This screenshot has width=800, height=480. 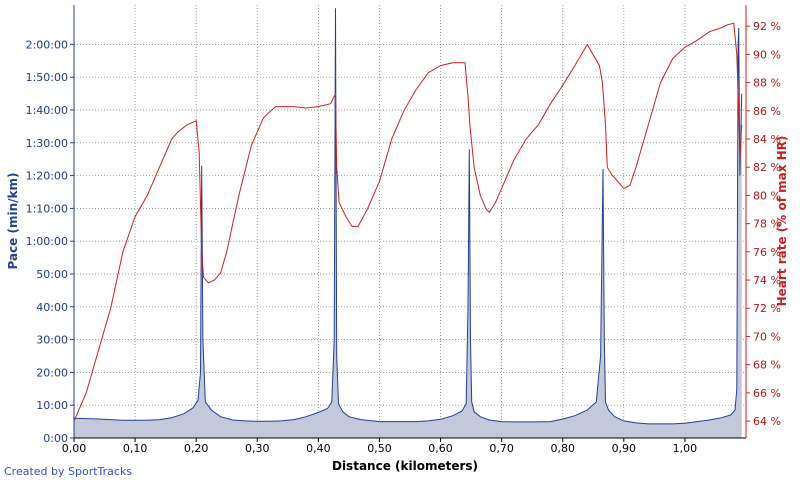 What do you see at coordinates (52, 405) in the screenshot?
I see `left-tick-label: 10:00` at bounding box center [52, 405].